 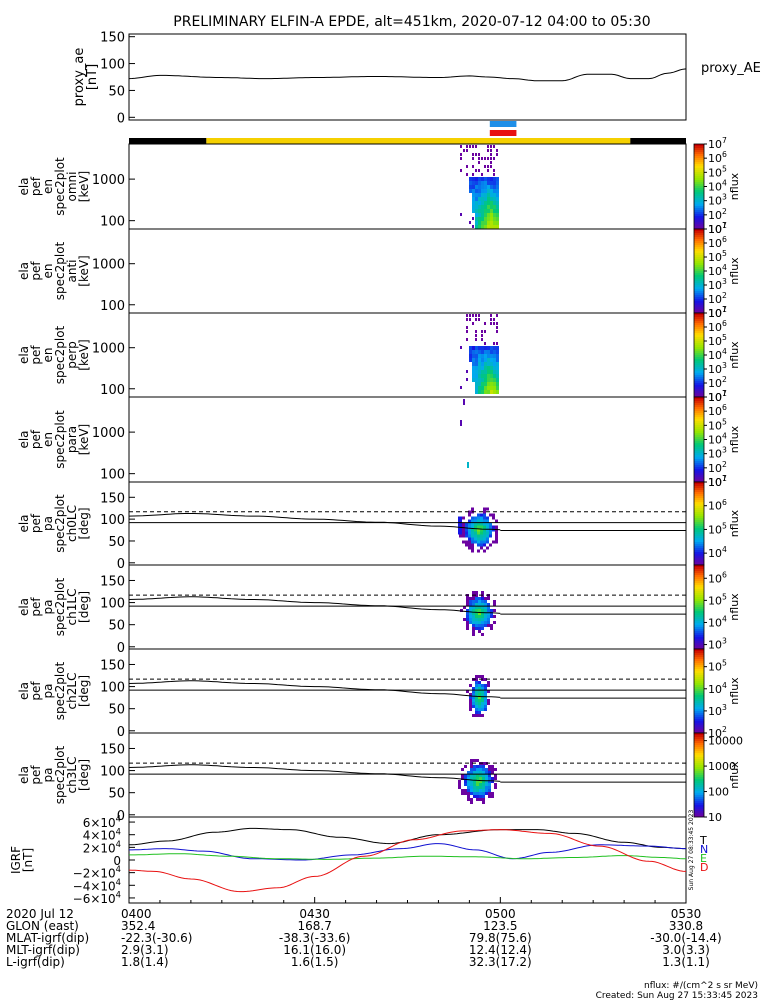 I want to click on pa-ch1-ytick-label: 0, so click(x=121, y=648).